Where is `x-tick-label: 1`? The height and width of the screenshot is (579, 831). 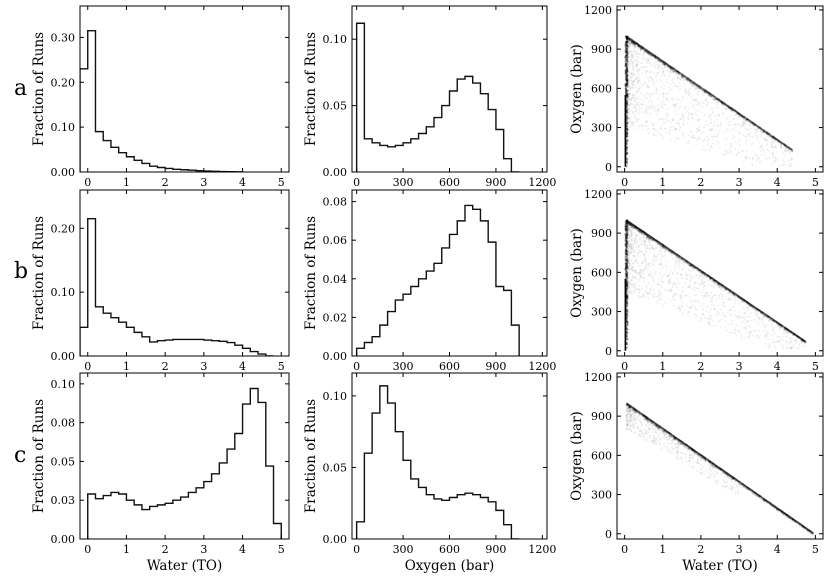 x-tick-label: 1 is located at coordinates (662, 182).